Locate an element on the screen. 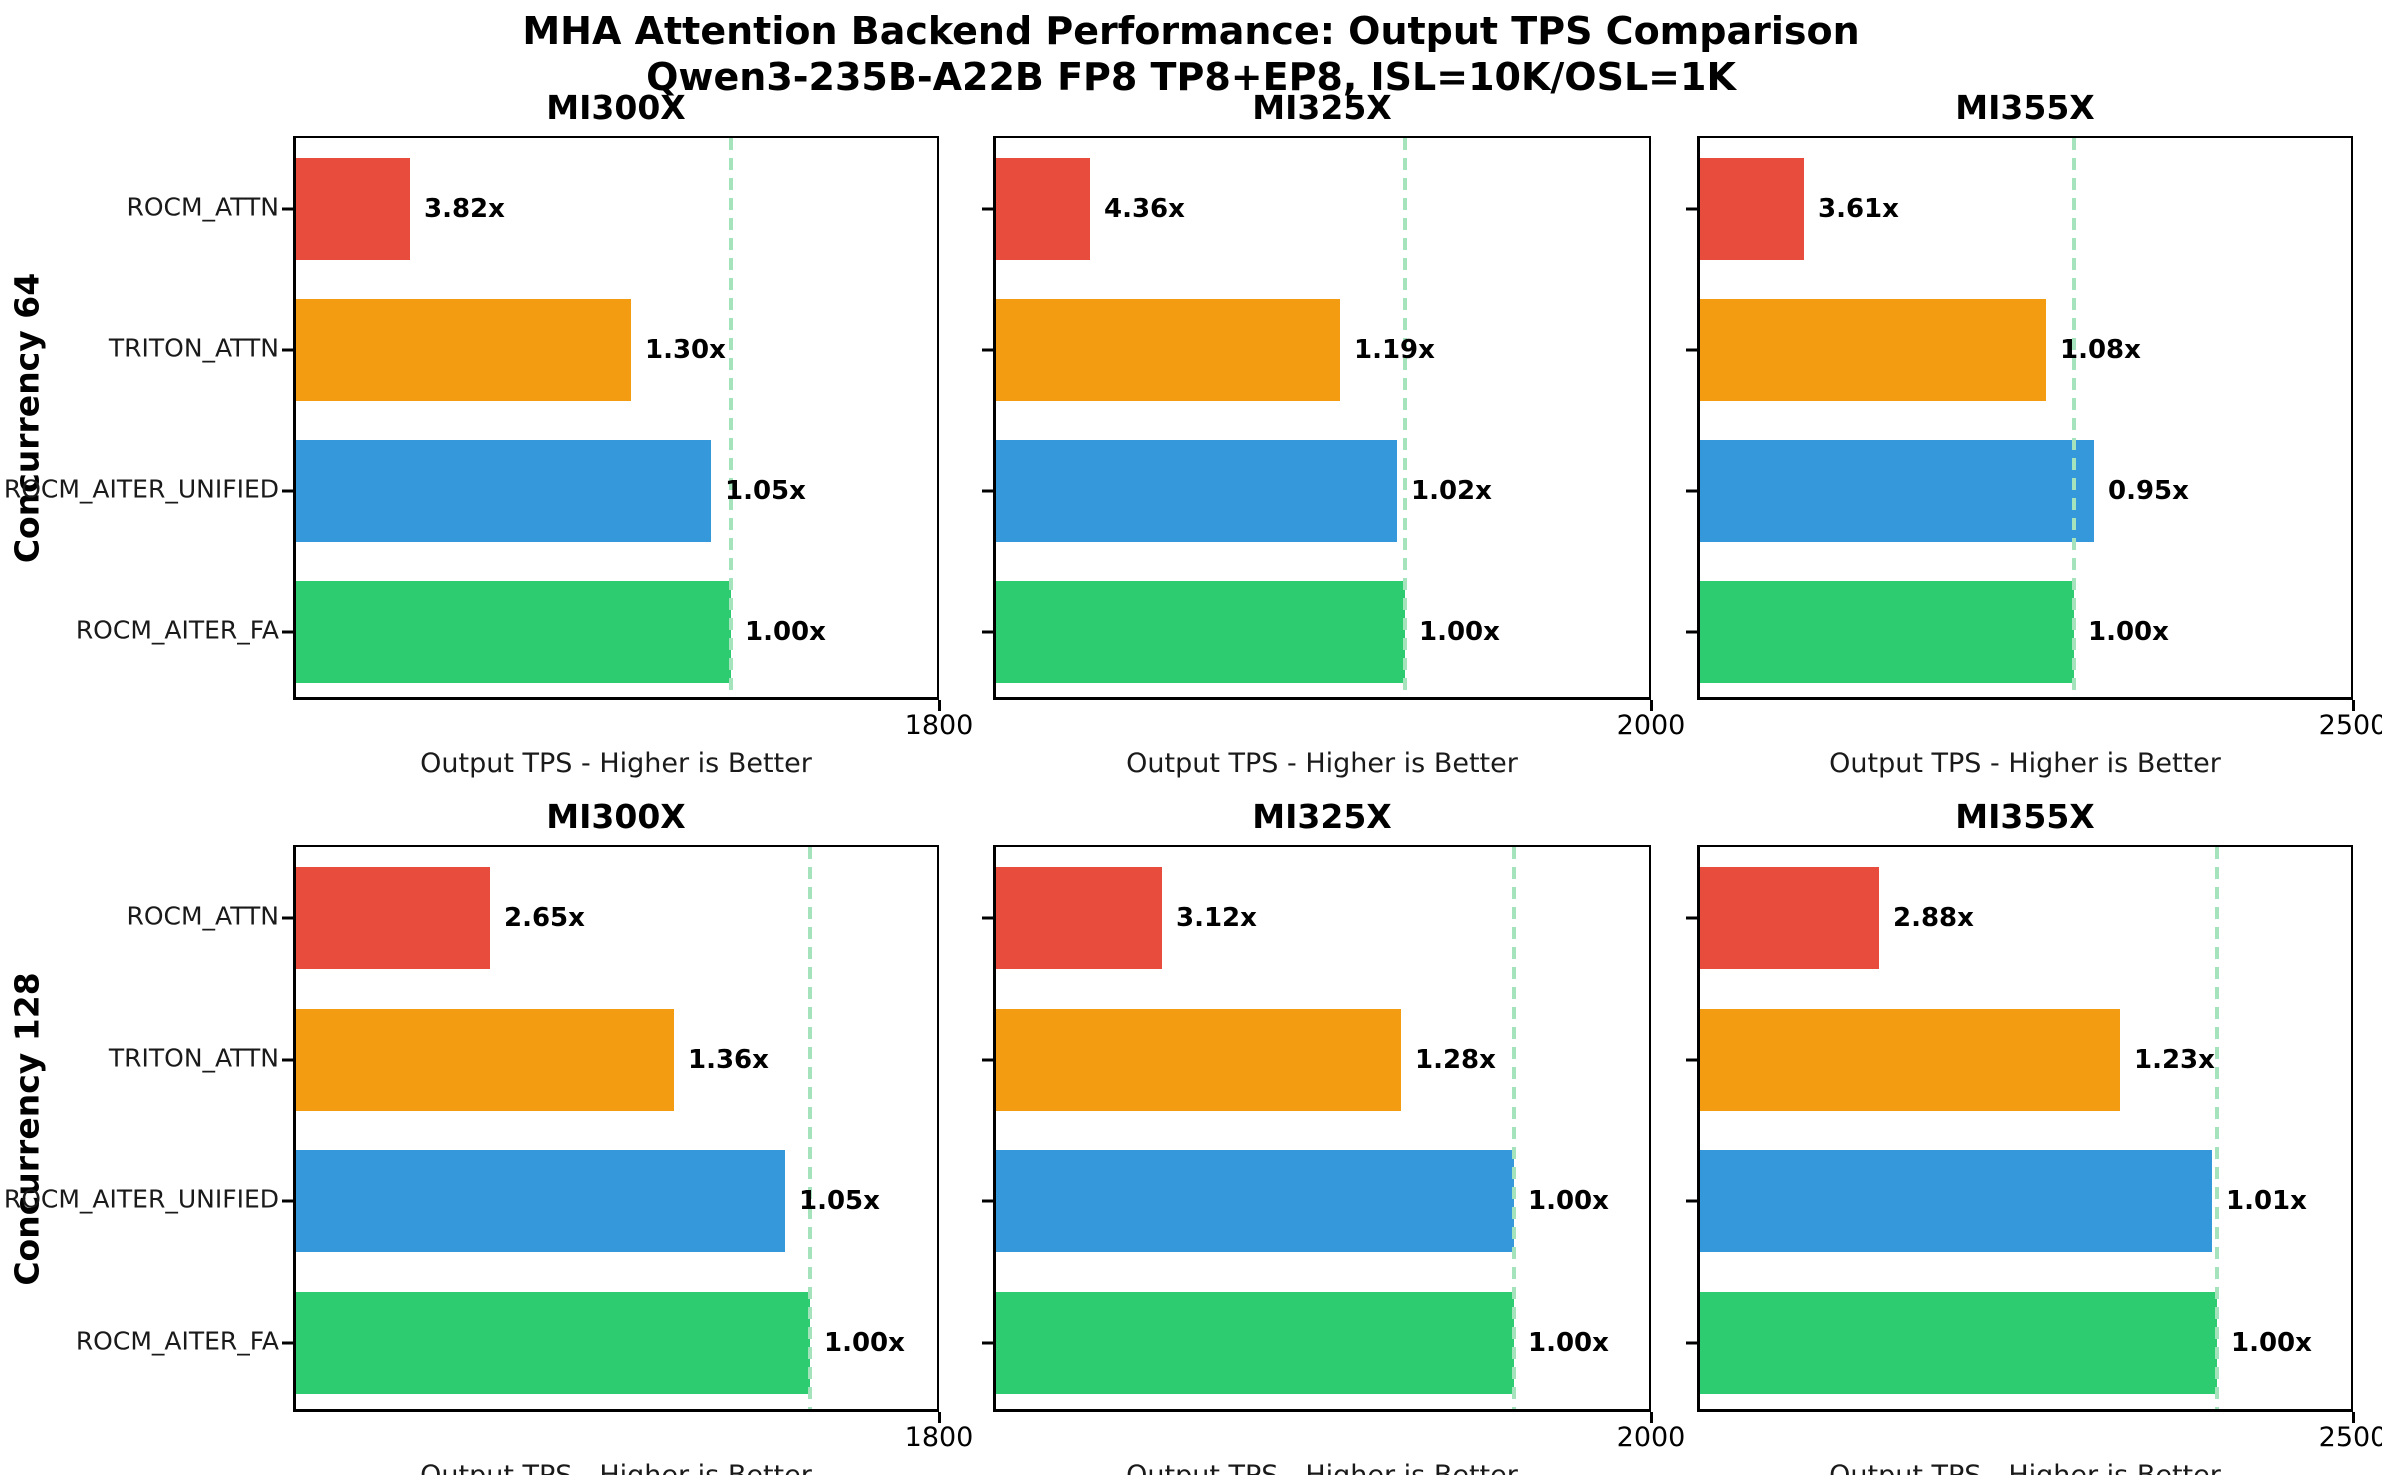 Image resolution: width=2382 pixels, height=1475 pixels. bar-value-label: 3.61x is located at coordinates (1858, 208).